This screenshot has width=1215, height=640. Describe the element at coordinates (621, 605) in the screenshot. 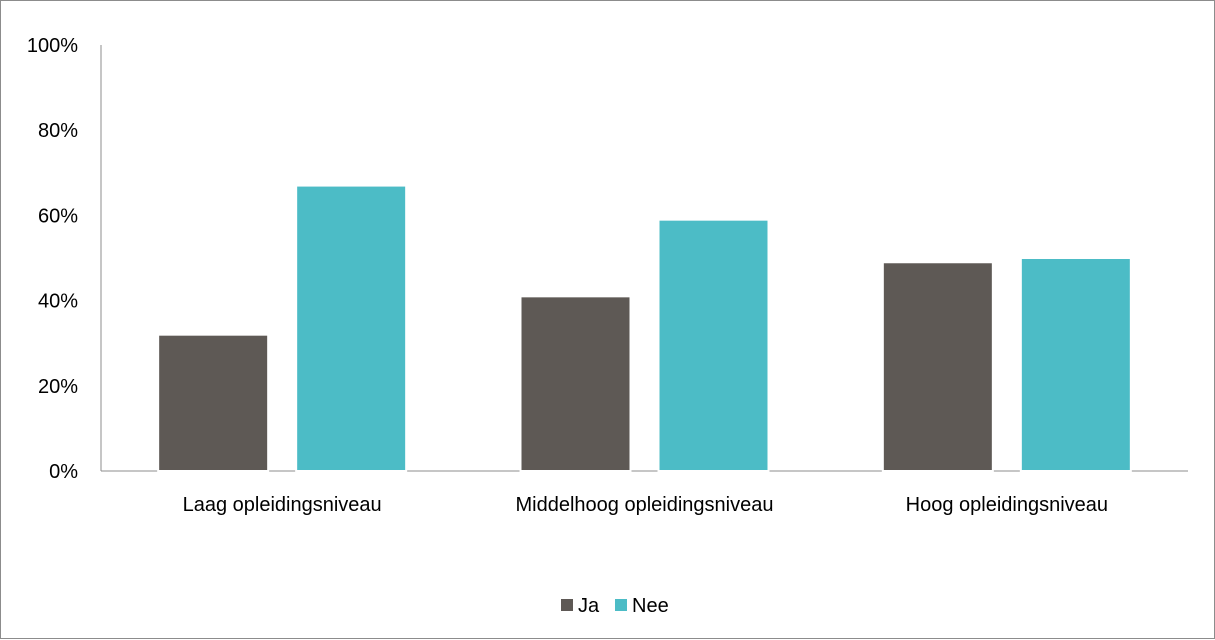

I see `legend-swatch-nee` at that location.